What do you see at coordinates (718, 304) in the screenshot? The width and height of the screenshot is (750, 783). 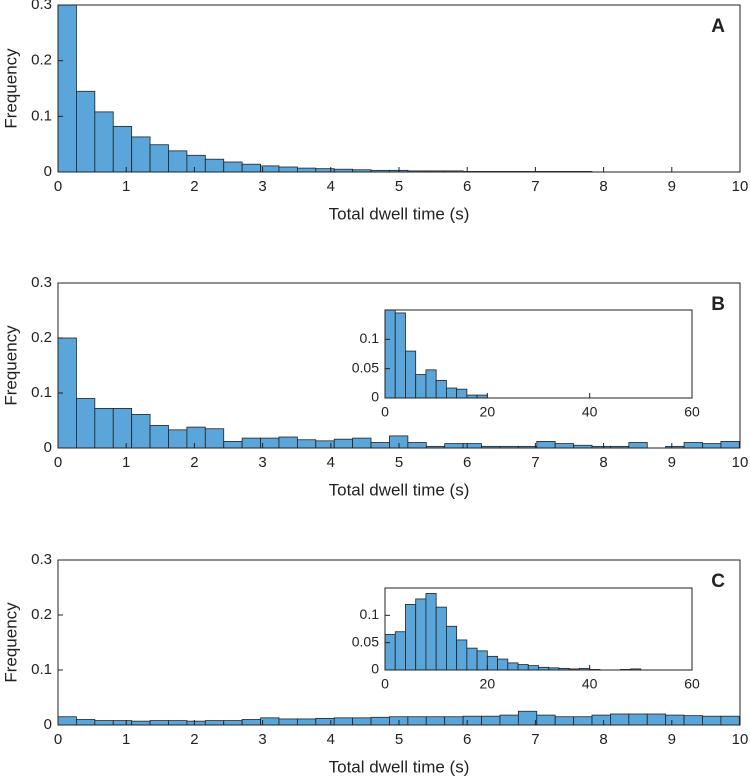 I see `panel-label: B` at bounding box center [718, 304].